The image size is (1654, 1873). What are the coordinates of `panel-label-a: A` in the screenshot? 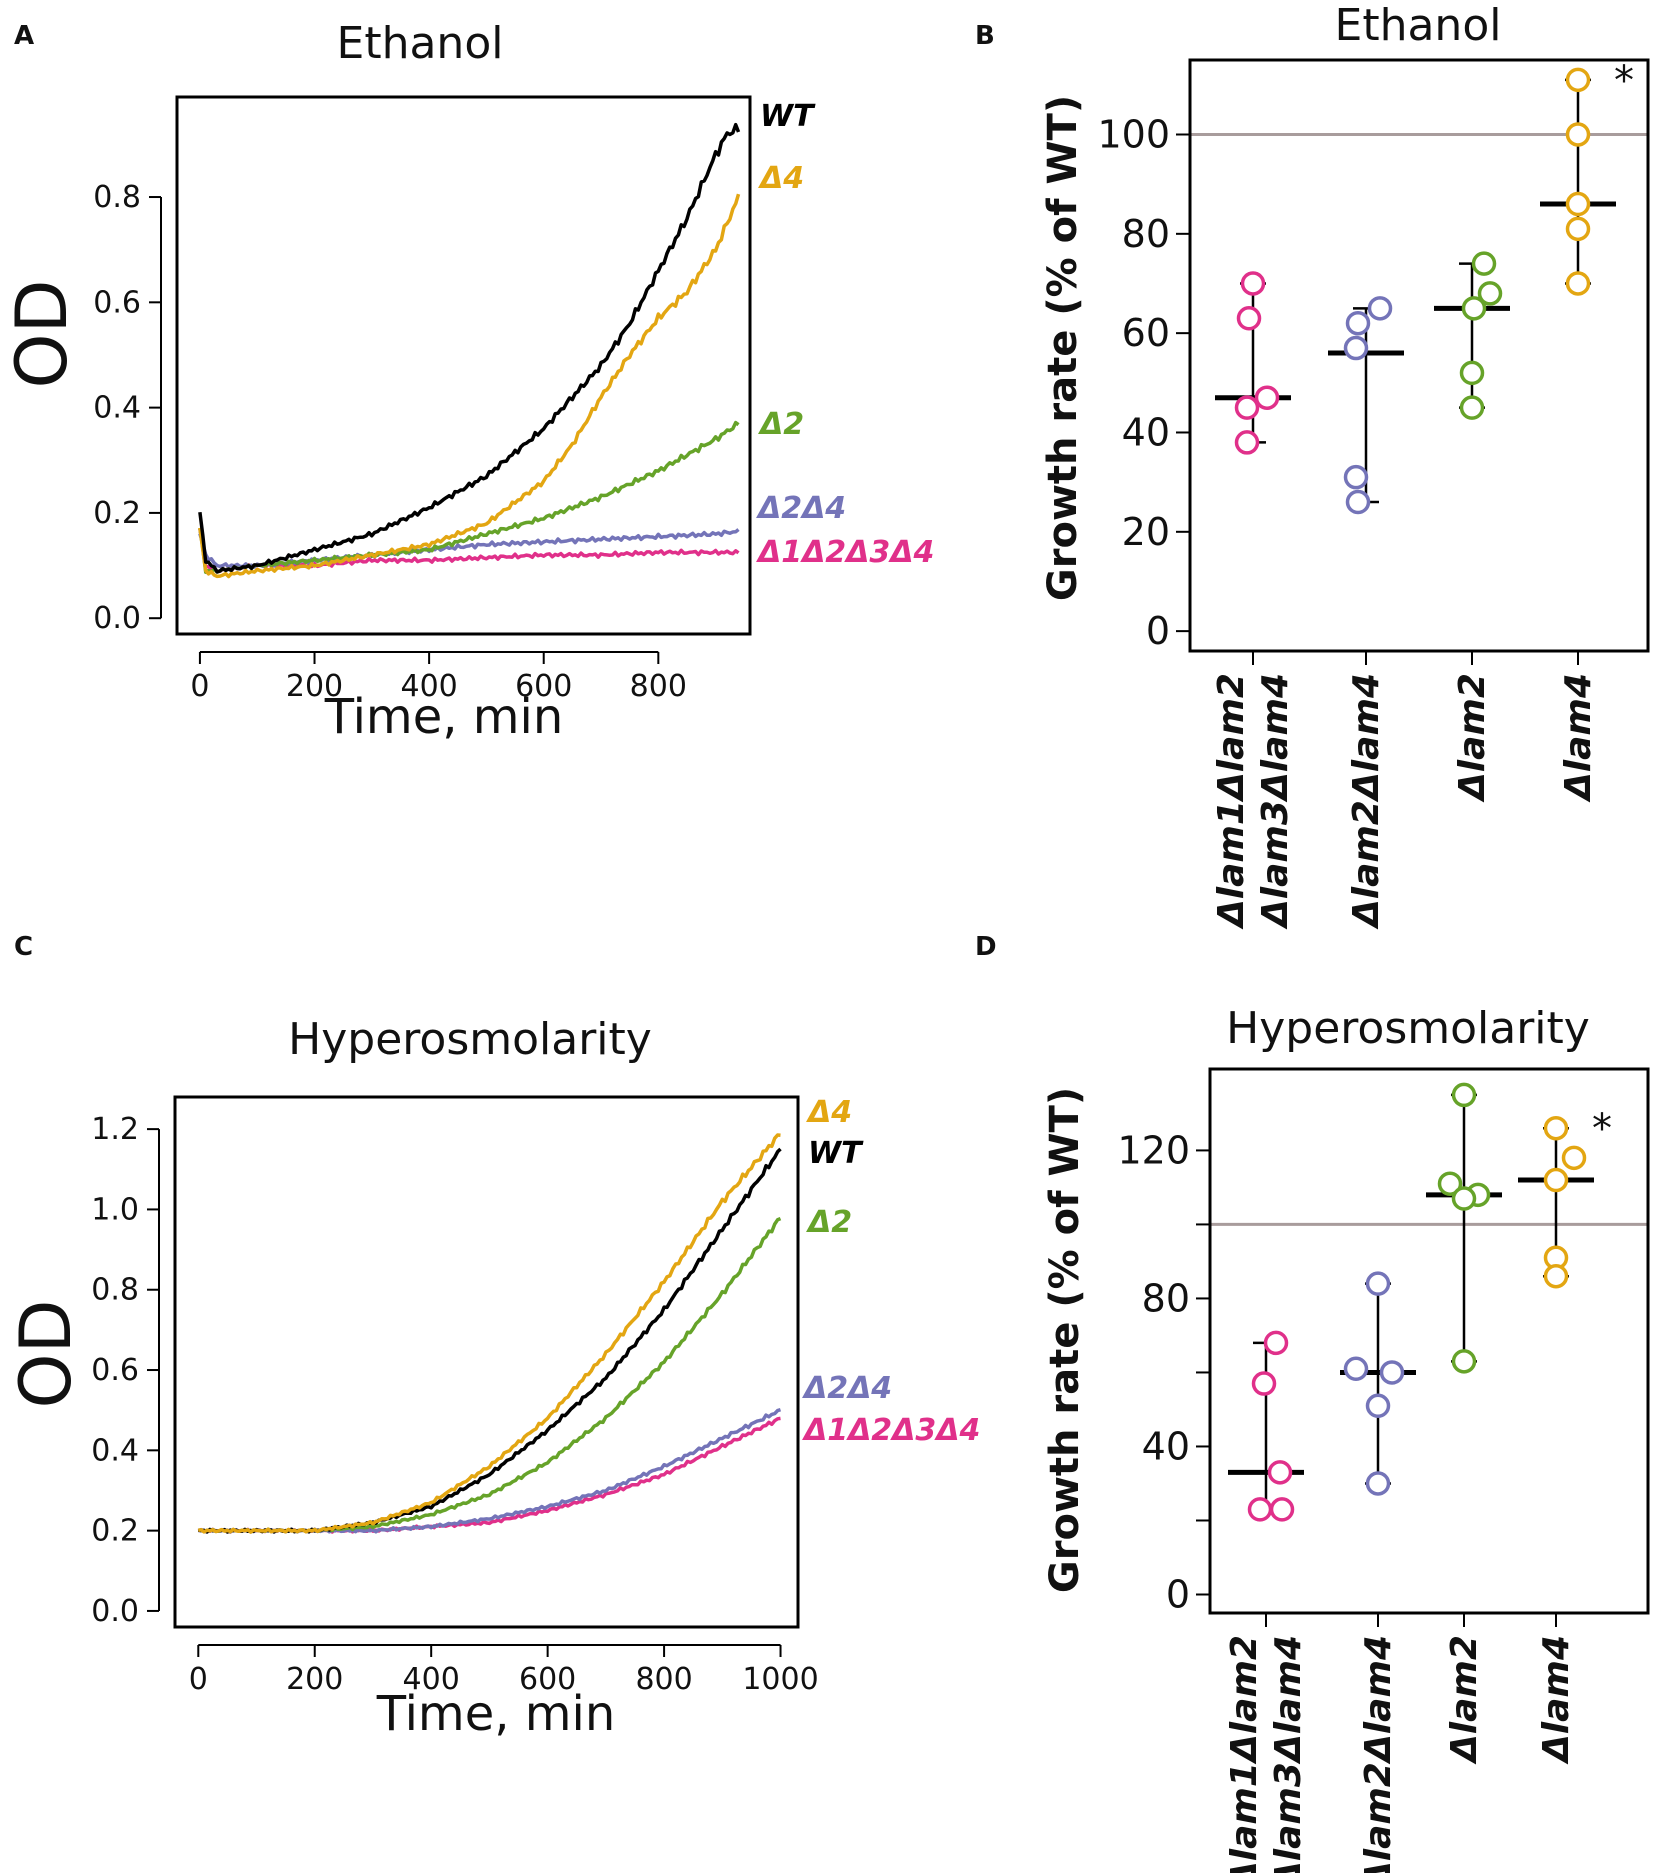 It's located at (24, 36).